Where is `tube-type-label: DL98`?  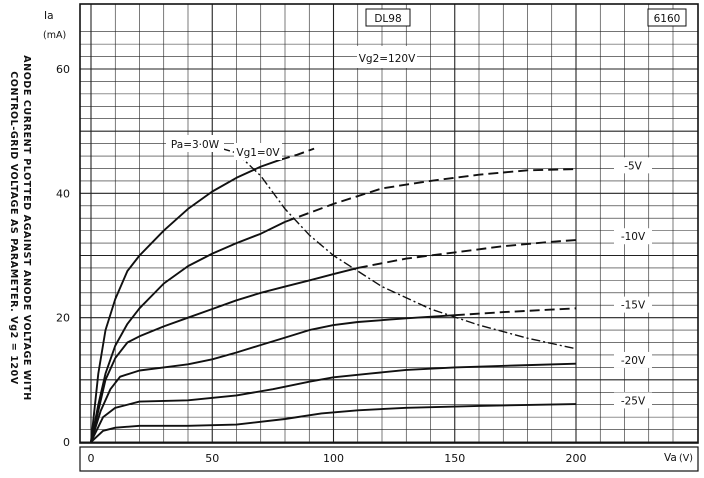 tube-type-label: DL98 is located at coordinates (387, 19).